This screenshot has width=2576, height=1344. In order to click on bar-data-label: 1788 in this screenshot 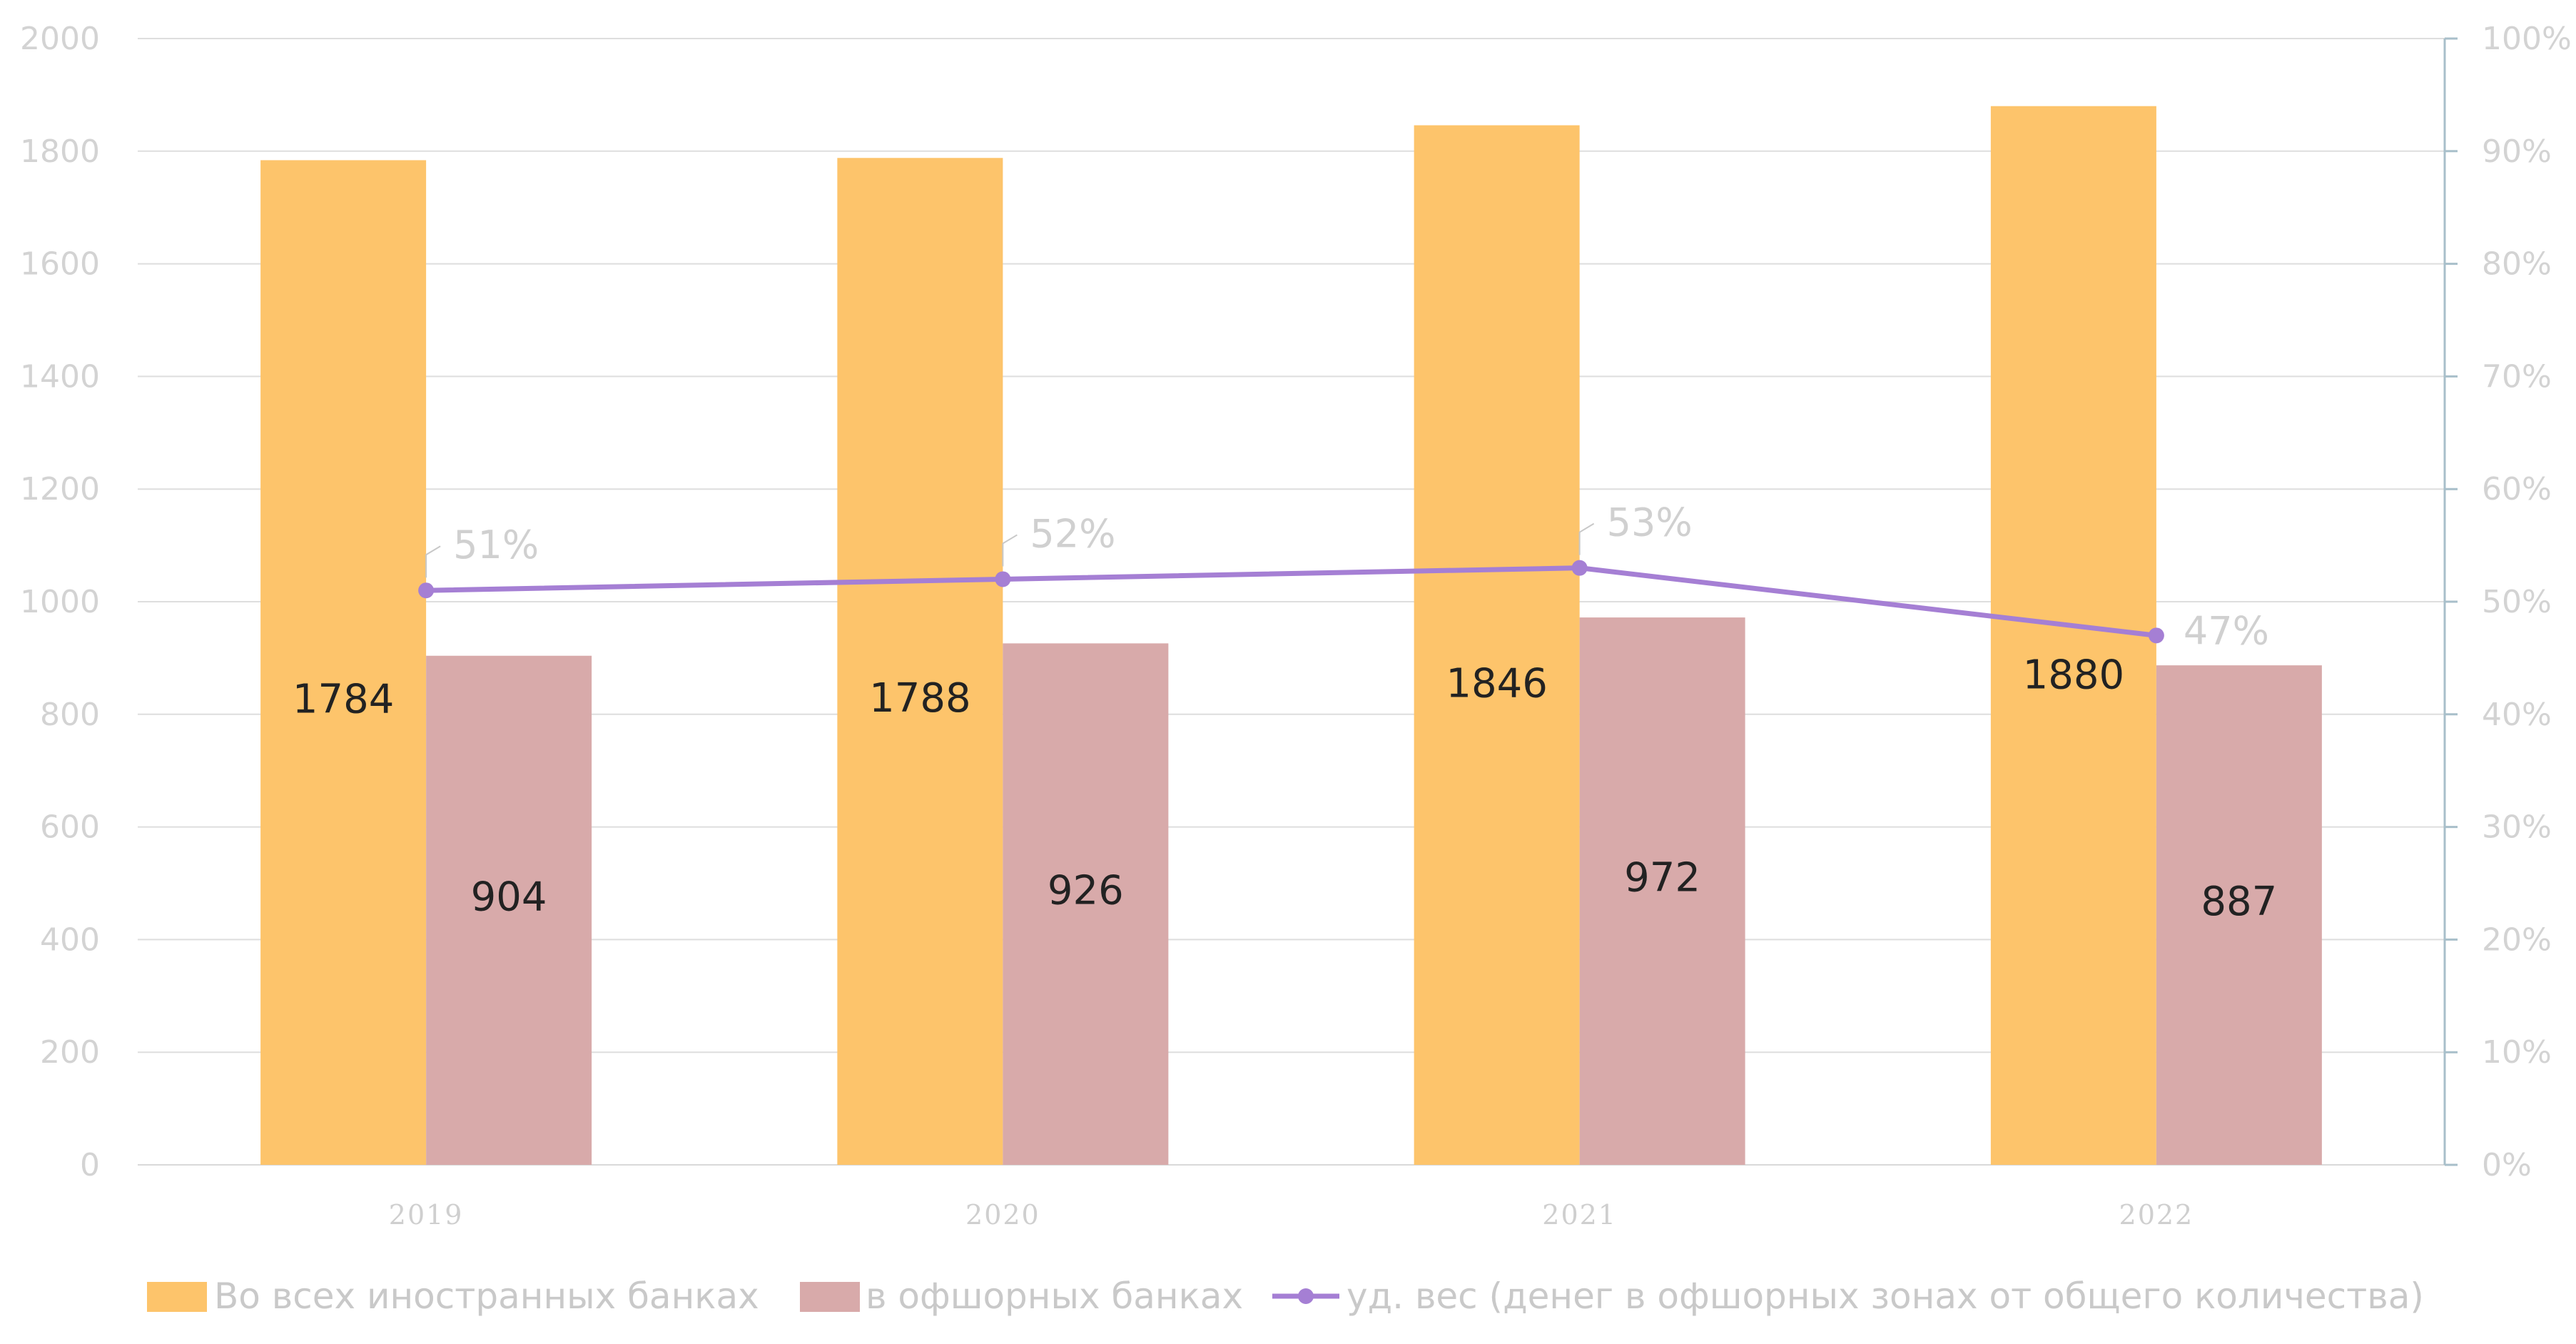, I will do `click(920, 698)`.